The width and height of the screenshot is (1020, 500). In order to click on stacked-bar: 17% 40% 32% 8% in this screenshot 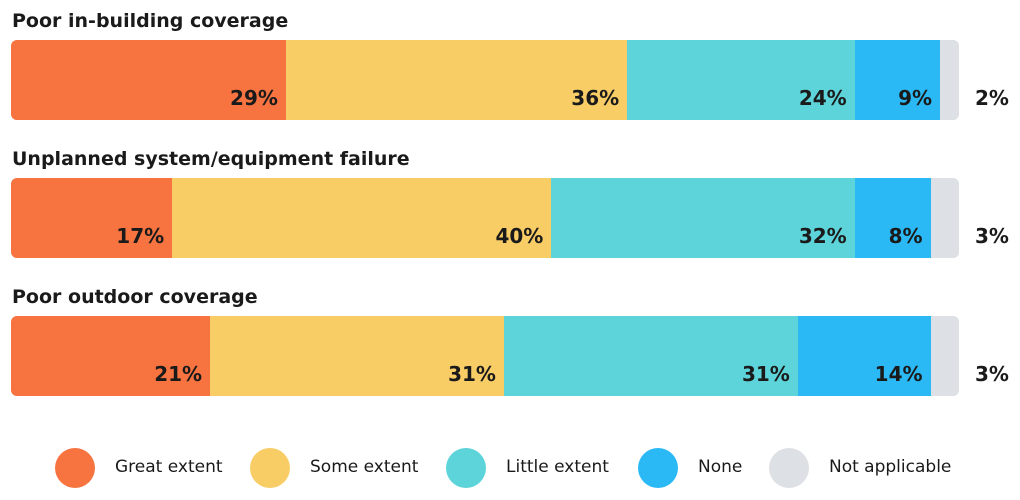, I will do `click(485, 218)`.